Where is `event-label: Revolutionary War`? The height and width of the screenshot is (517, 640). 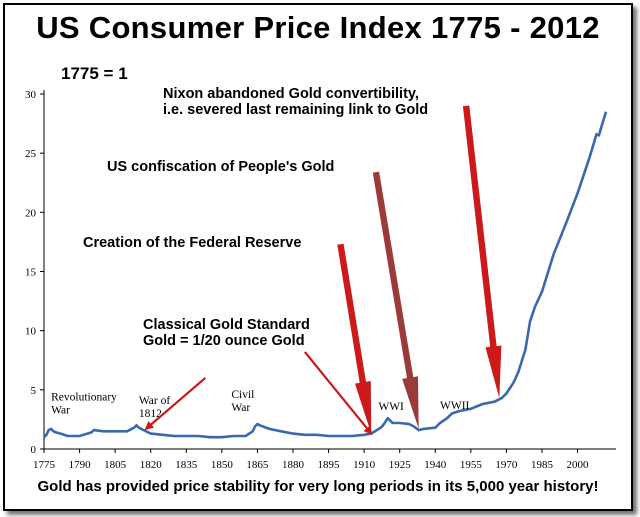 event-label: Revolutionary War is located at coordinates (84, 403).